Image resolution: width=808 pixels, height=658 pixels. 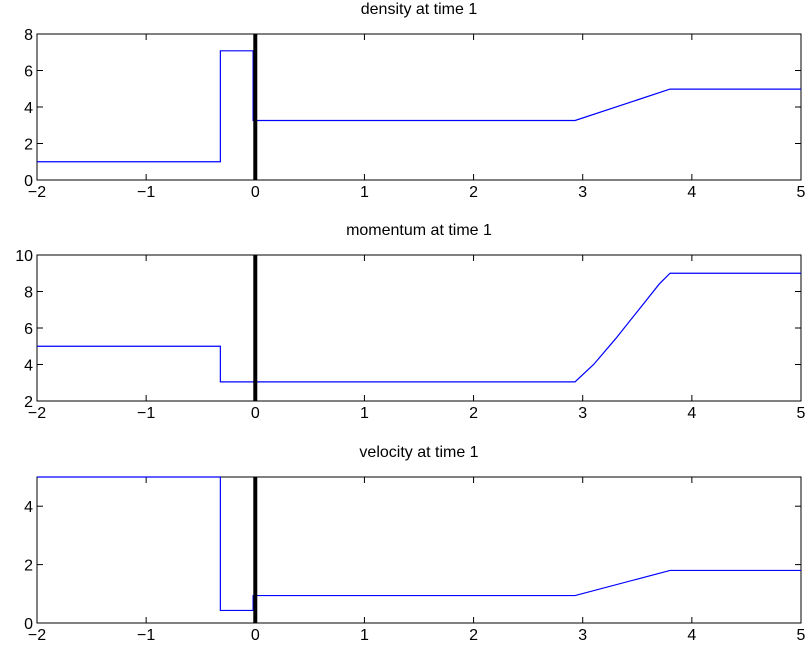 What do you see at coordinates (419, 9) in the screenshot?
I see `chart-title: density at time 1` at bounding box center [419, 9].